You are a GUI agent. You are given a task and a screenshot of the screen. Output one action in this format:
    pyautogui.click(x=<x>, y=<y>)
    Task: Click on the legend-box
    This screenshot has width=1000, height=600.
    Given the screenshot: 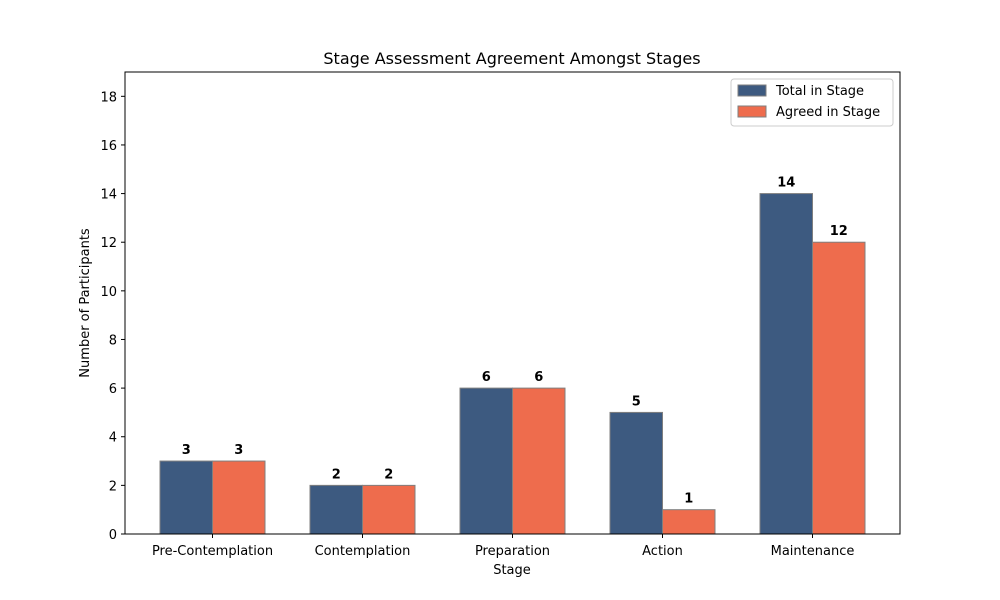 What is the action you would take?
    pyautogui.click(x=812, y=102)
    